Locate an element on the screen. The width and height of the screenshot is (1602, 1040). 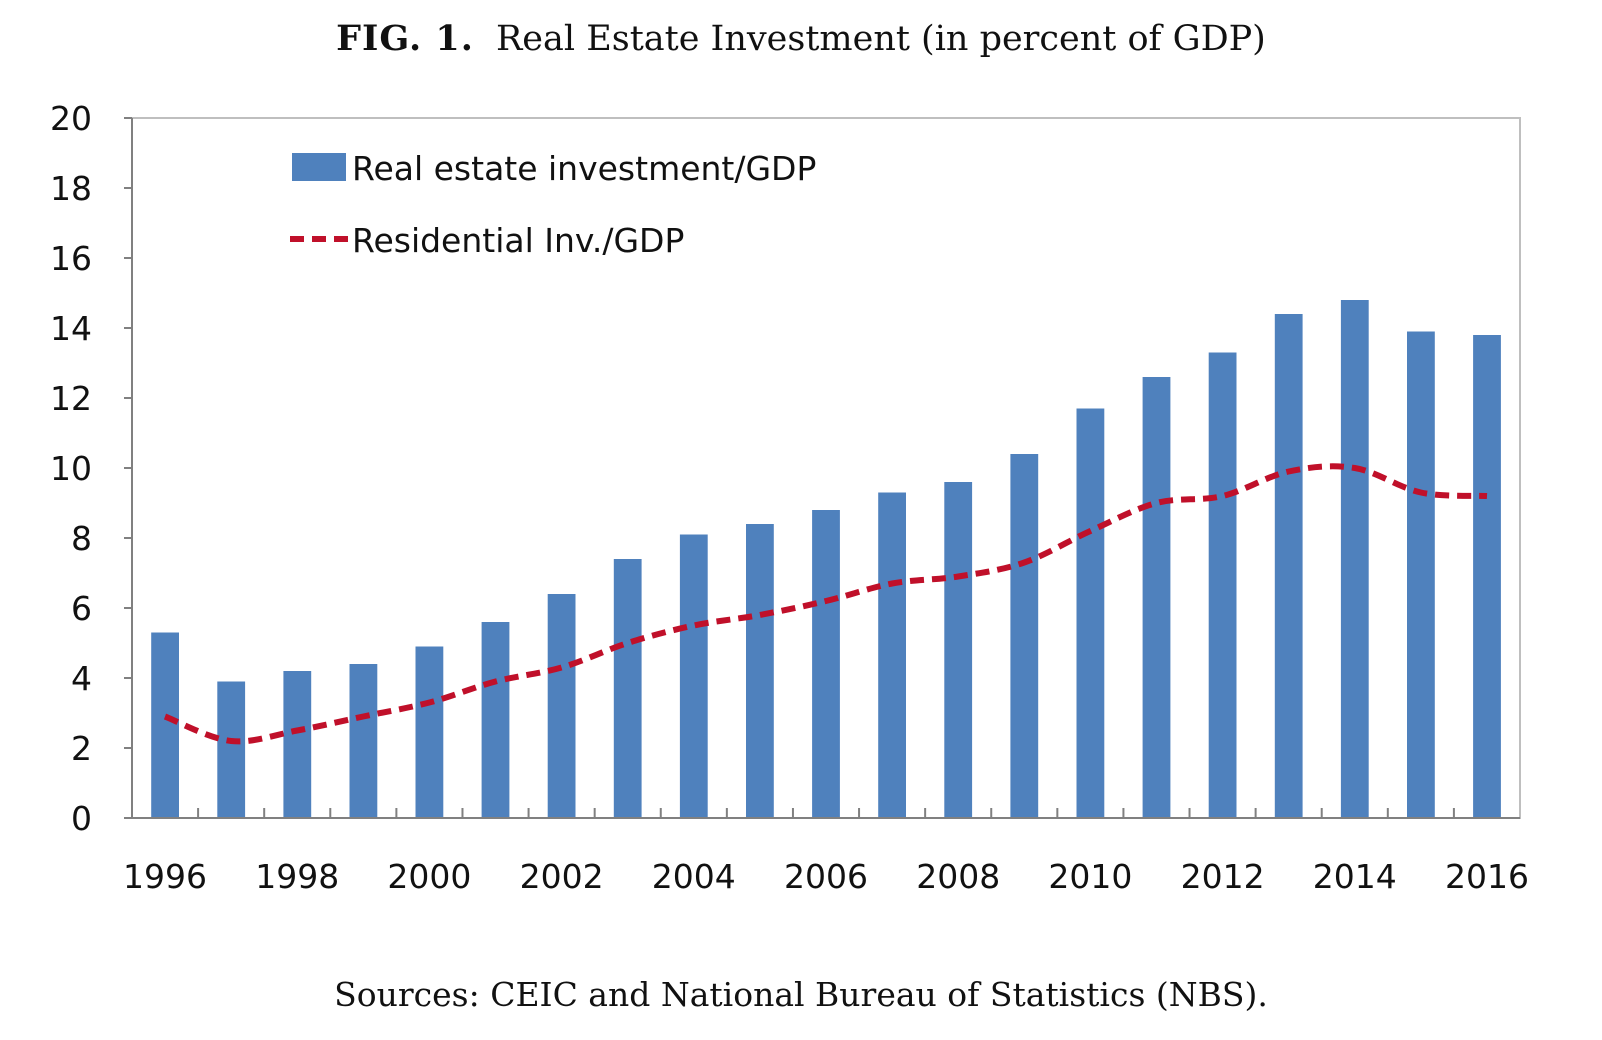
bar-2001 is located at coordinates (495, 720).